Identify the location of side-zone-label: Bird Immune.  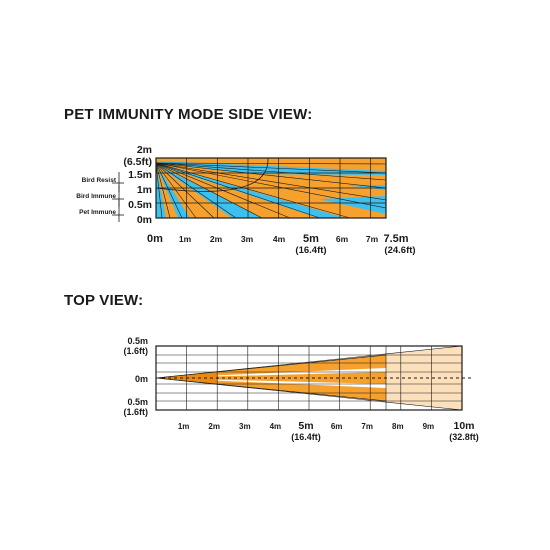
(96, 196).